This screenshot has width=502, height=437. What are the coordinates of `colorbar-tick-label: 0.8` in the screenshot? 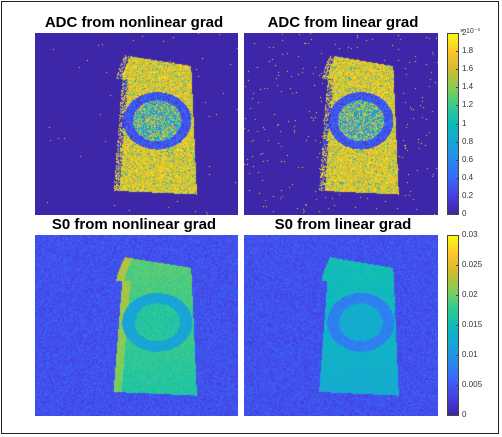 It's located at (468, 141).